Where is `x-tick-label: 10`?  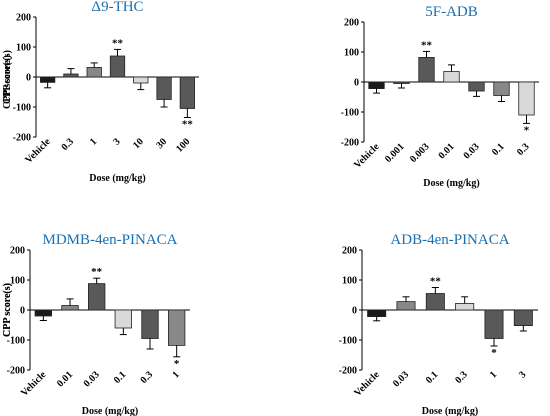 x-tick-label: 10 is located at coordinates (138, 143).